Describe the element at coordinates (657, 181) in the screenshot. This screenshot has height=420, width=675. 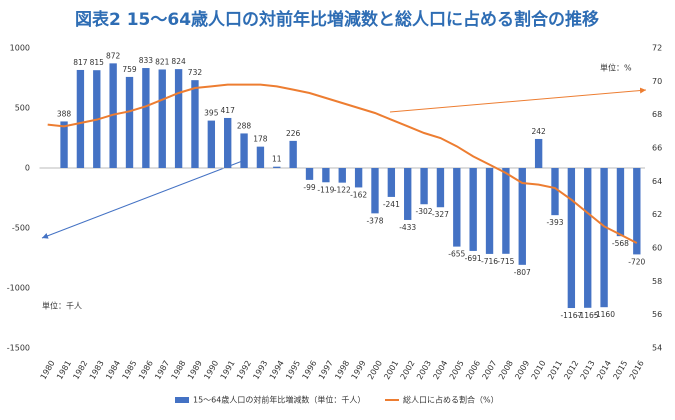
I see `y2-tick-label: 64` at that location.